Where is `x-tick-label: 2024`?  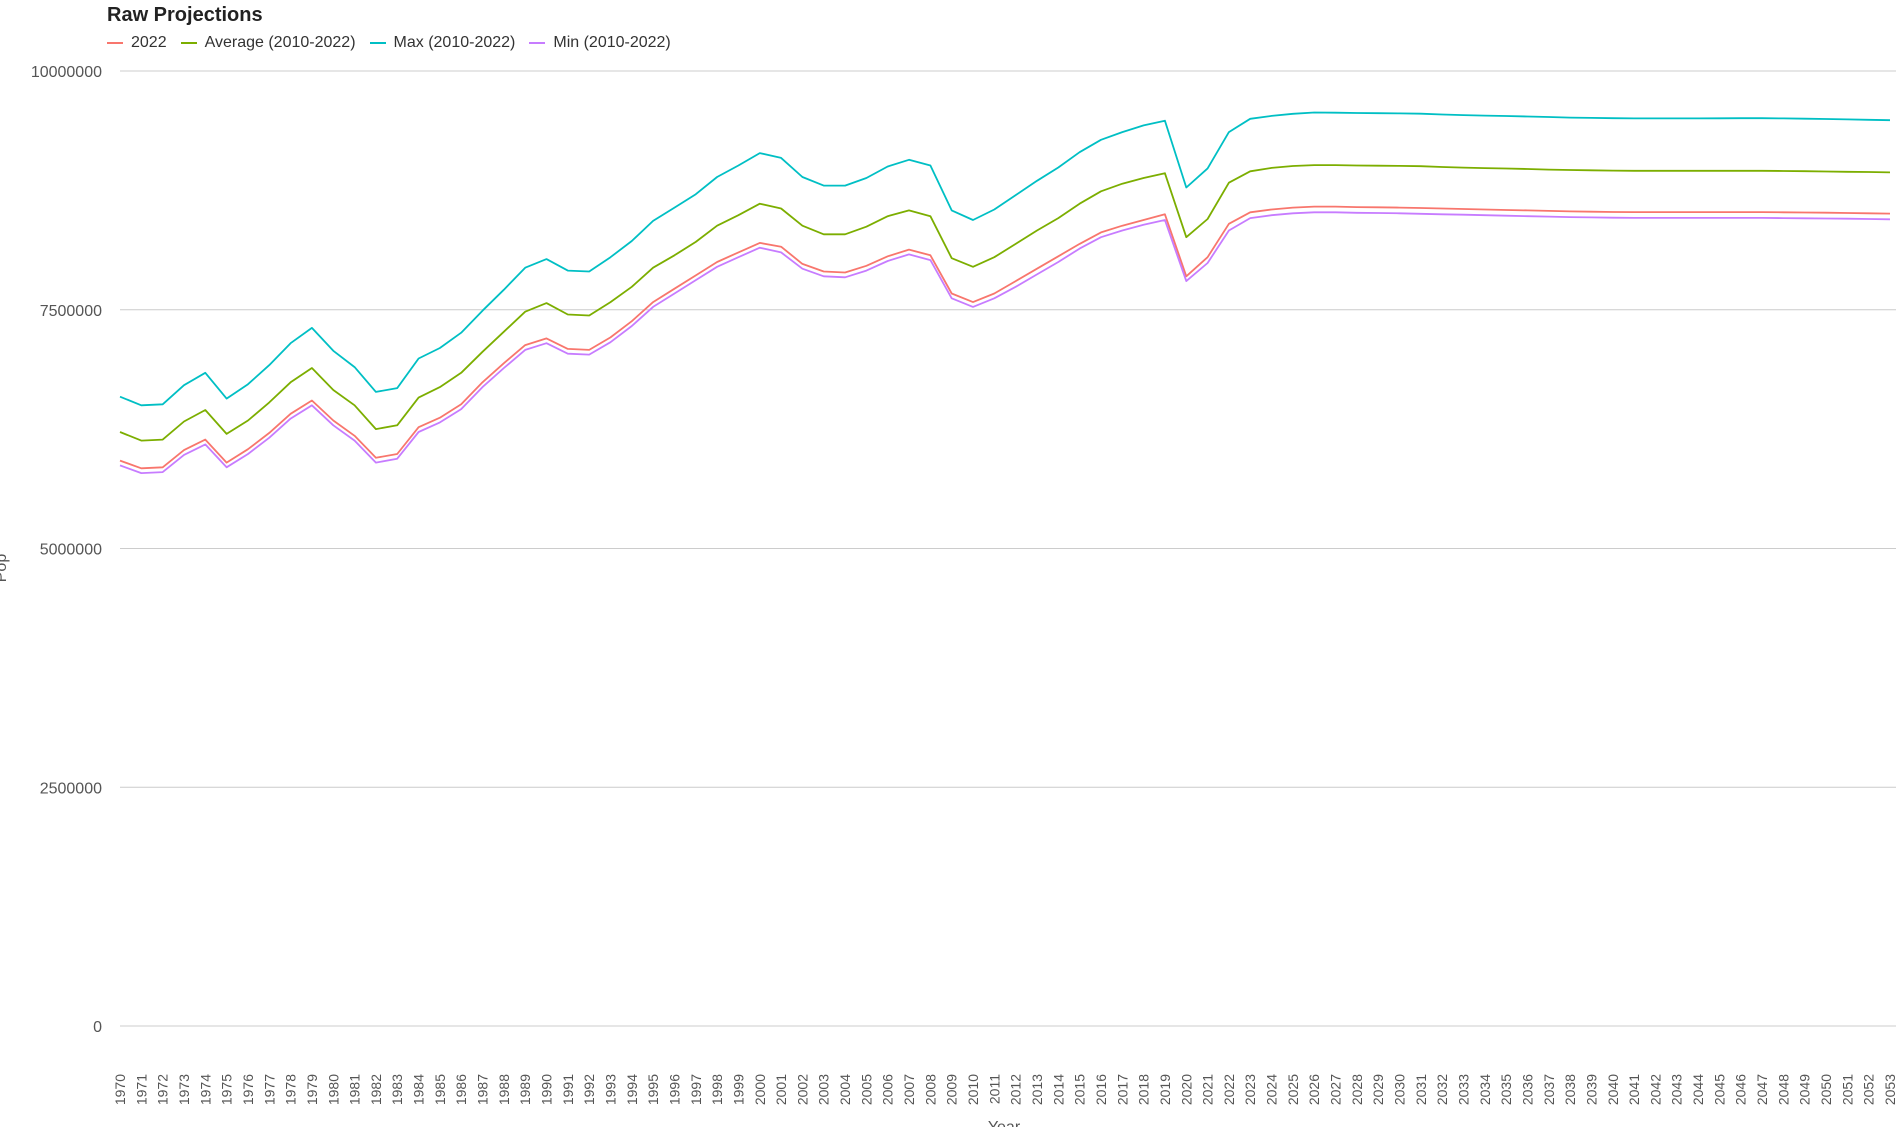
x-tick-label: 2024 is located at coordinates (1272, 1089).